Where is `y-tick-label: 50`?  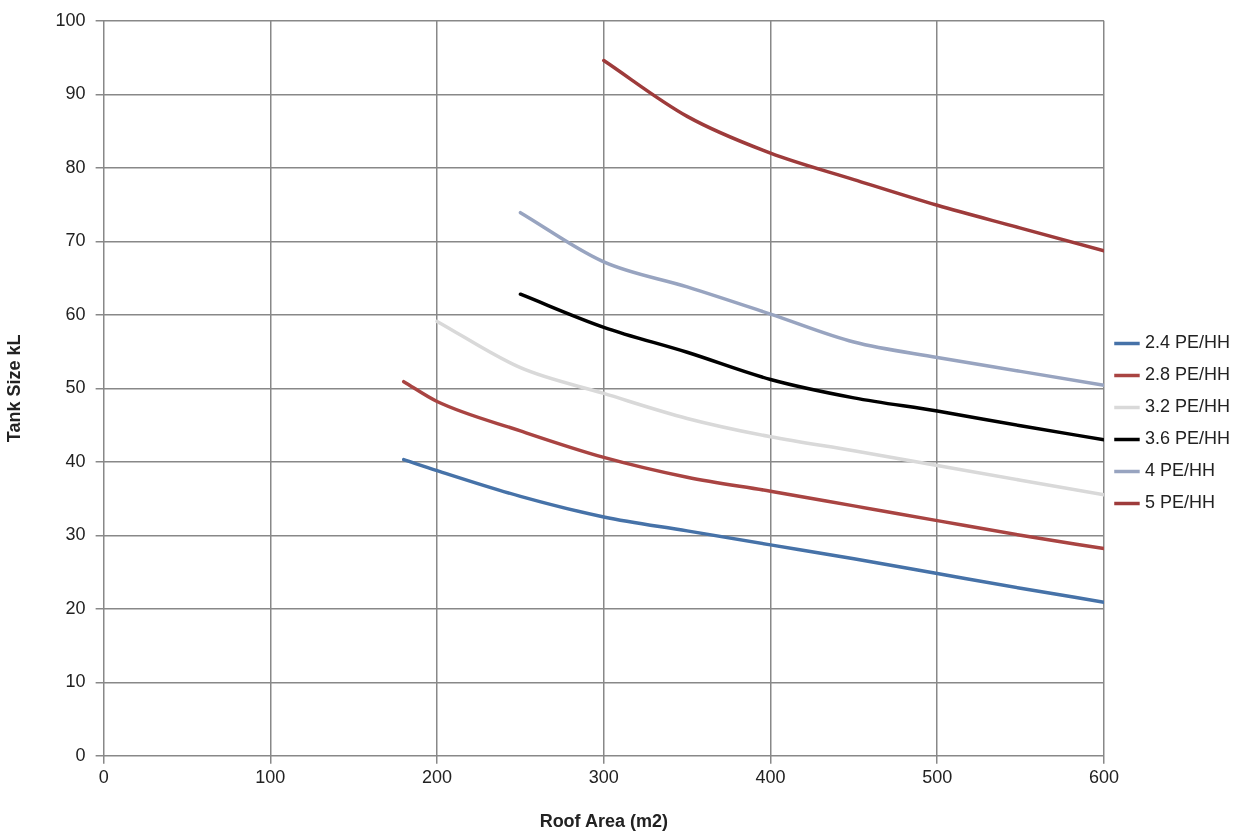
y-tick-label: 50 is located at coordinates (75, 387).